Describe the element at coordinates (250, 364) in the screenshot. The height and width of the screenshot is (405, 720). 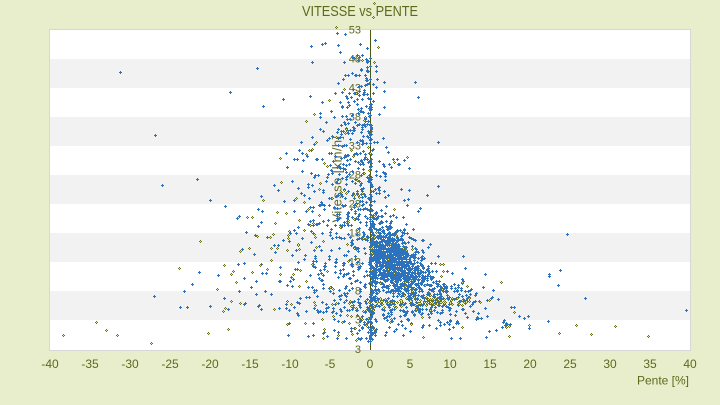
I see `svg-text: -15` at that location.